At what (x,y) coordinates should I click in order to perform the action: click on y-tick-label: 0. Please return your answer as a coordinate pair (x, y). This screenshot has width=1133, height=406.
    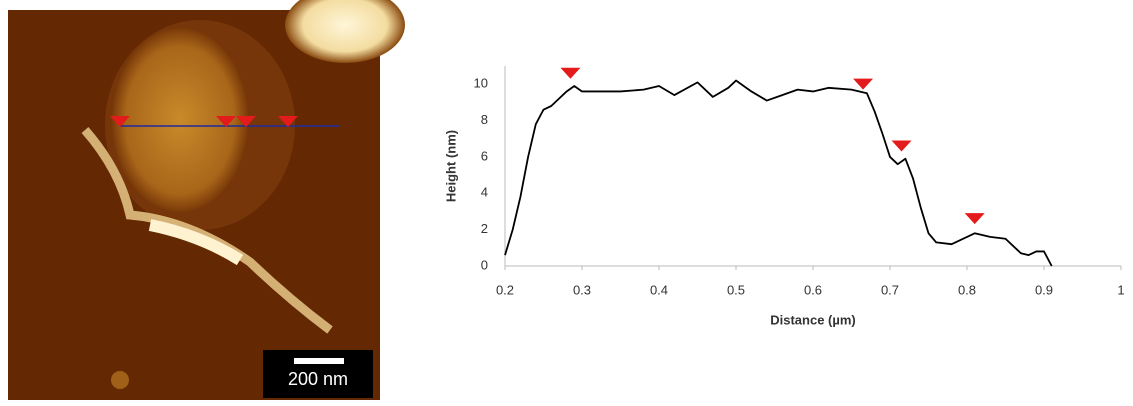
    Looking at the image, I should click on (484, 264).